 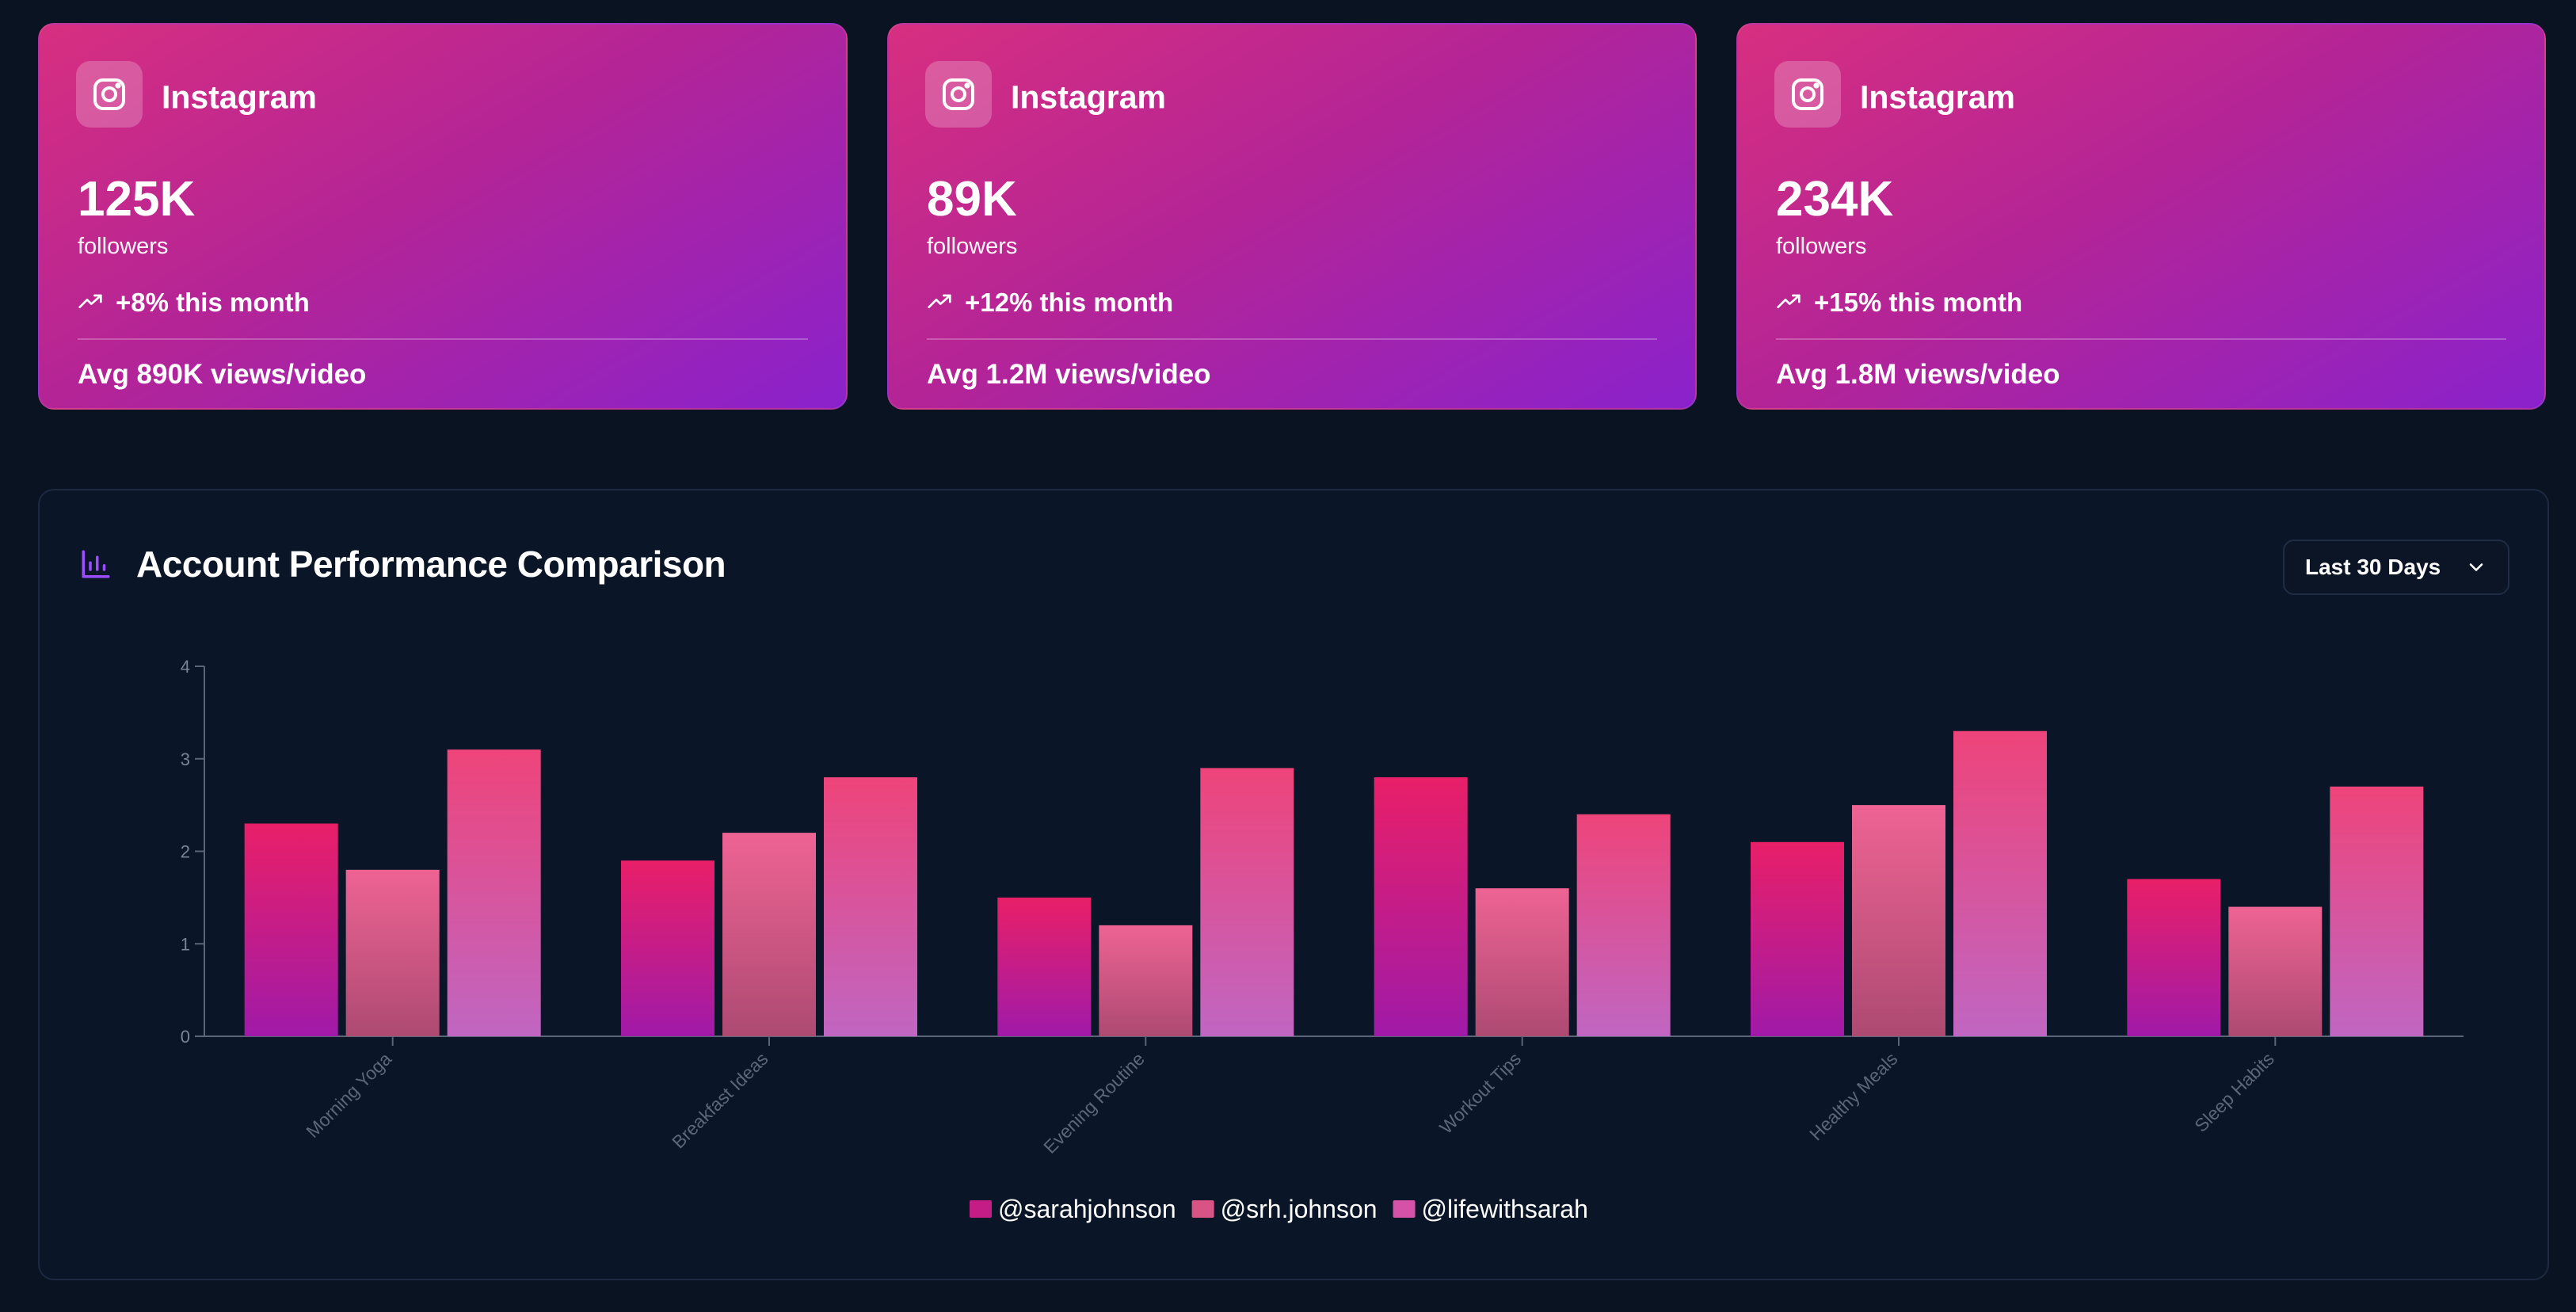 I want to click on growth-text: +15% this month, so click(x=1918, y=302).